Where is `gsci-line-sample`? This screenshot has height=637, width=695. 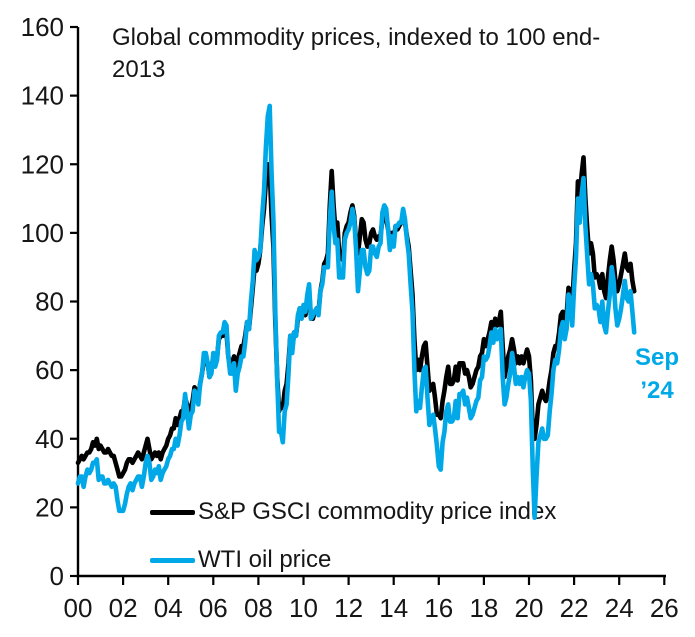 gsci-line-sample is located at coordinates (172, 512).